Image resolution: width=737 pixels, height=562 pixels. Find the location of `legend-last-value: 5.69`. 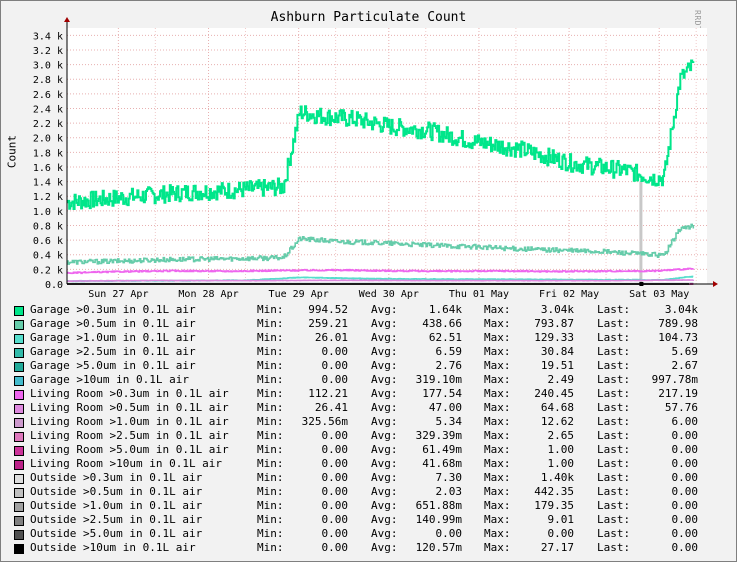

legend-last-value: 5.69 is located at coordinates (685, 351).